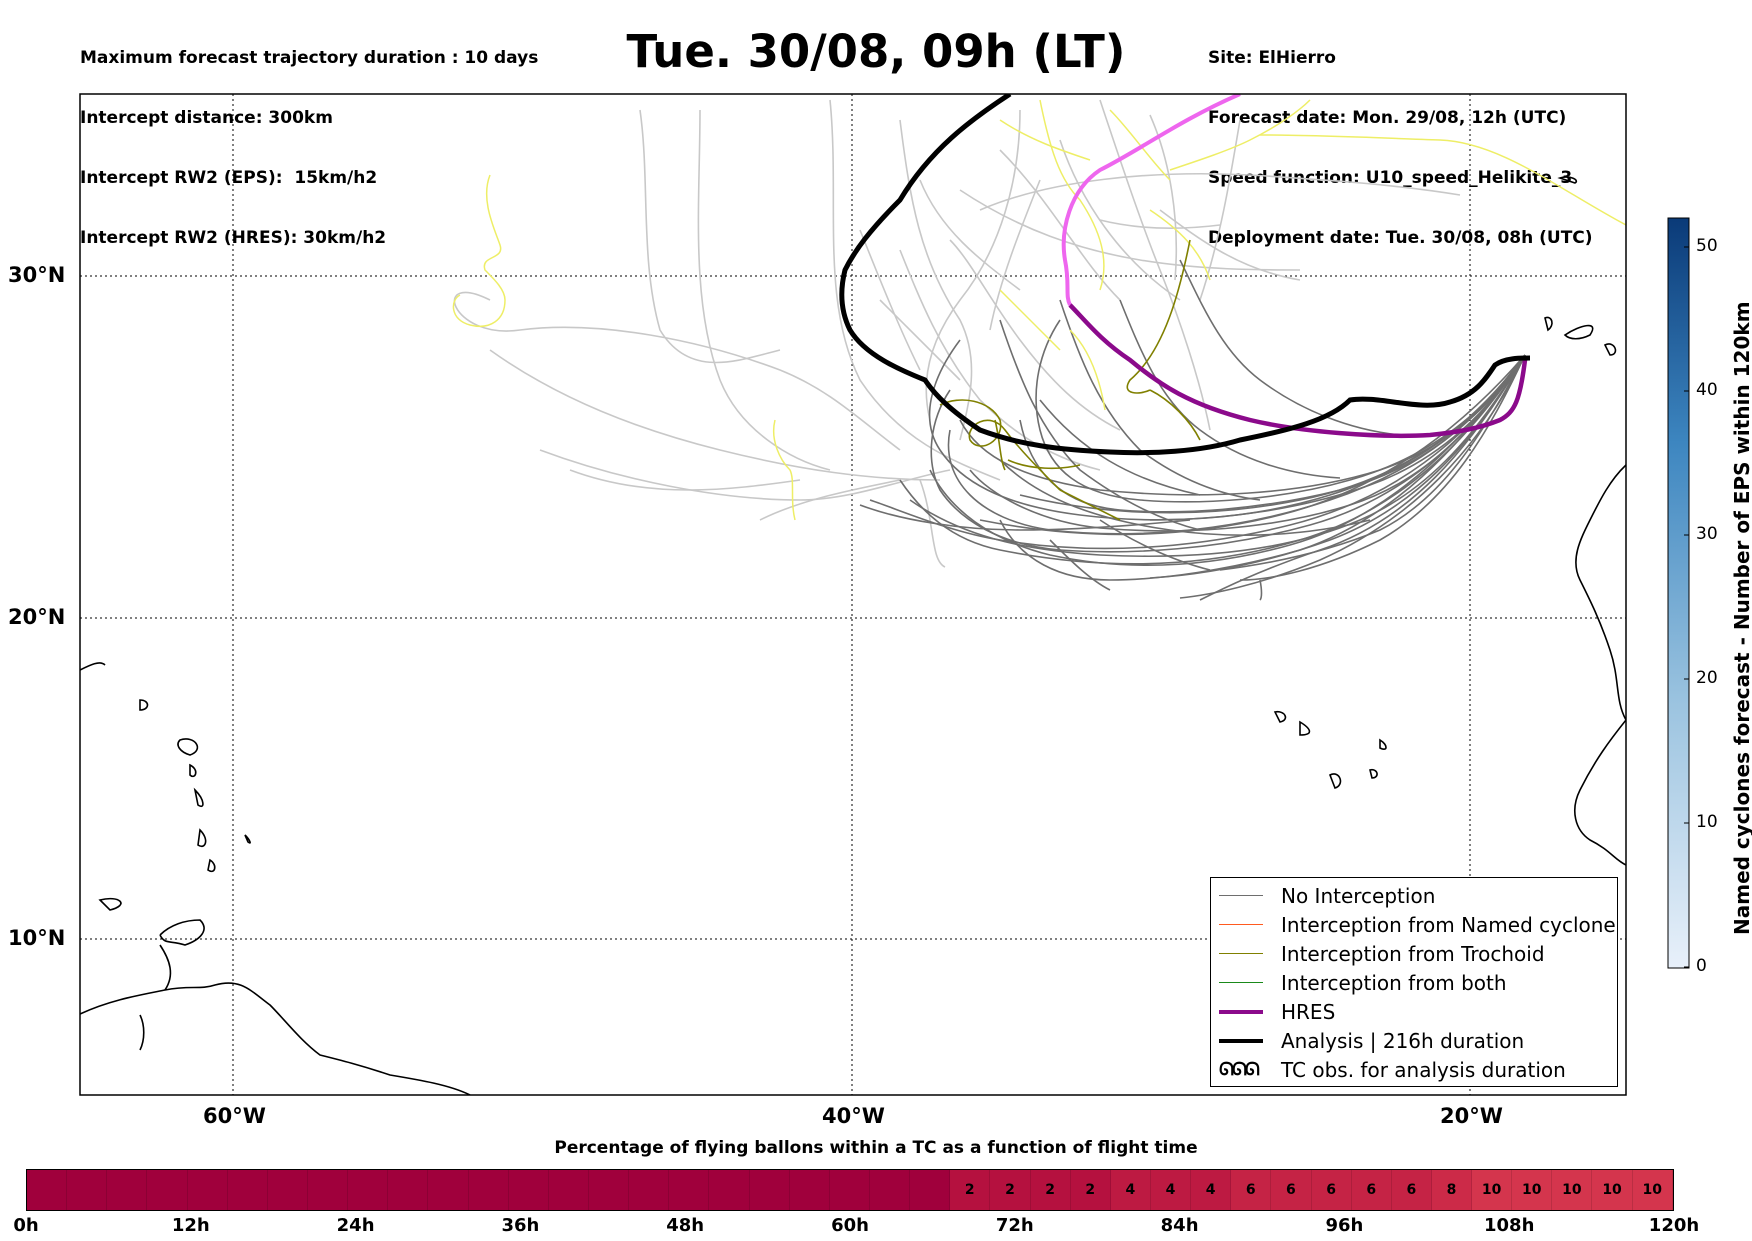  I want to click on ensemble-trajectories-no-interception, so click(1192, 430).